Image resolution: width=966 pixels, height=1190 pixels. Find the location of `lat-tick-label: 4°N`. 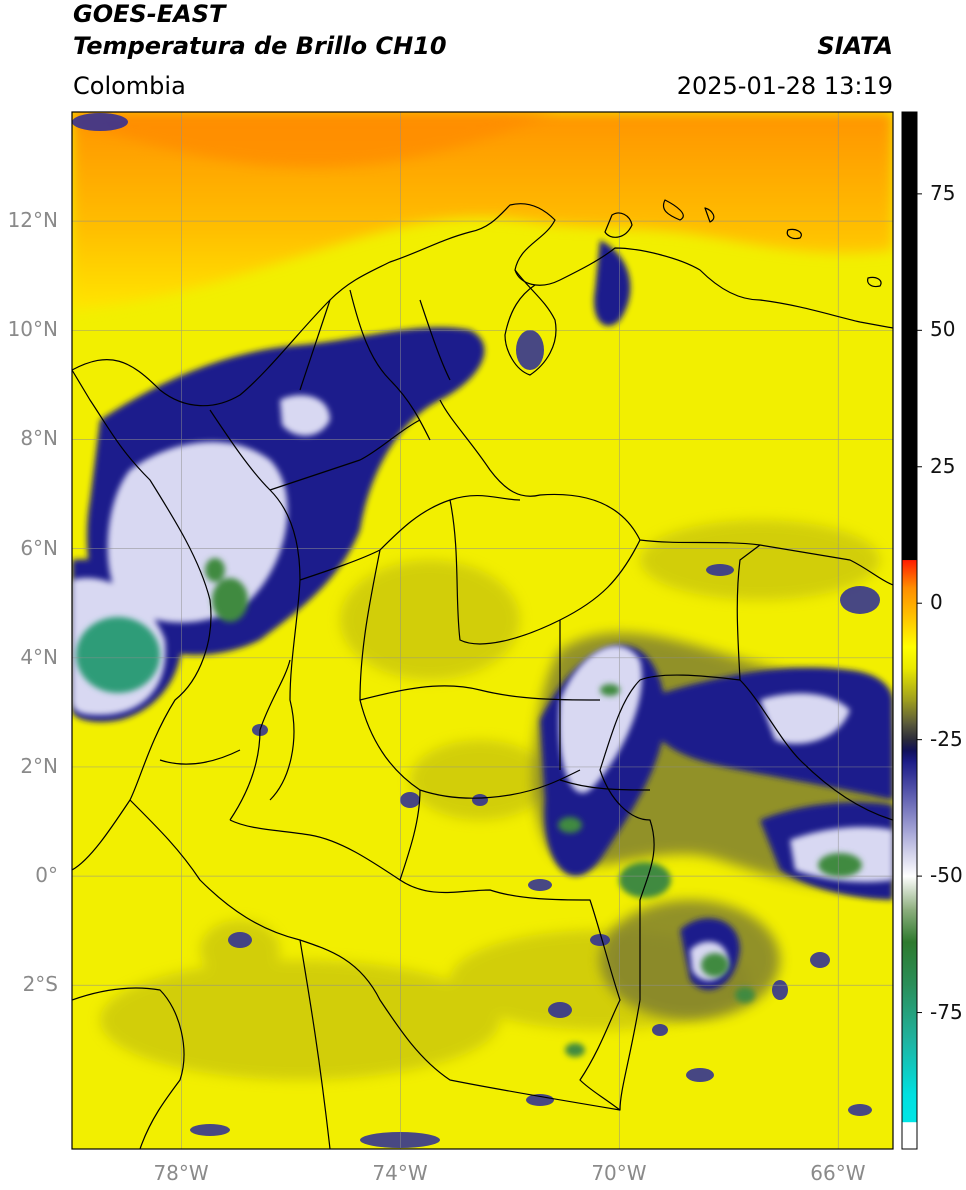

lat-tick-label: 4°N is located at coordinates (39, 656).